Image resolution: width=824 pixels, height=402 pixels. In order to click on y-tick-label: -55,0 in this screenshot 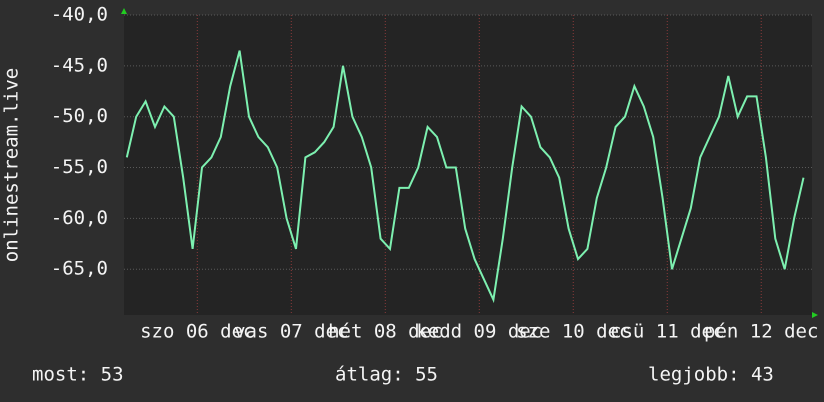, I will do `click(79, 167)`.